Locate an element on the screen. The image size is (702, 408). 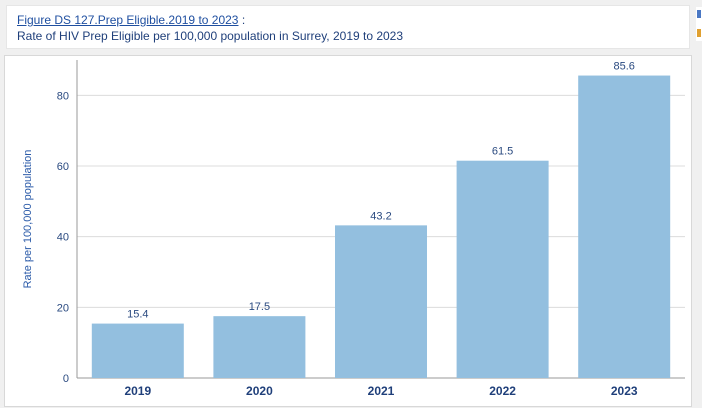
y-tick-label: 60 is located at coordinates (63, 167).